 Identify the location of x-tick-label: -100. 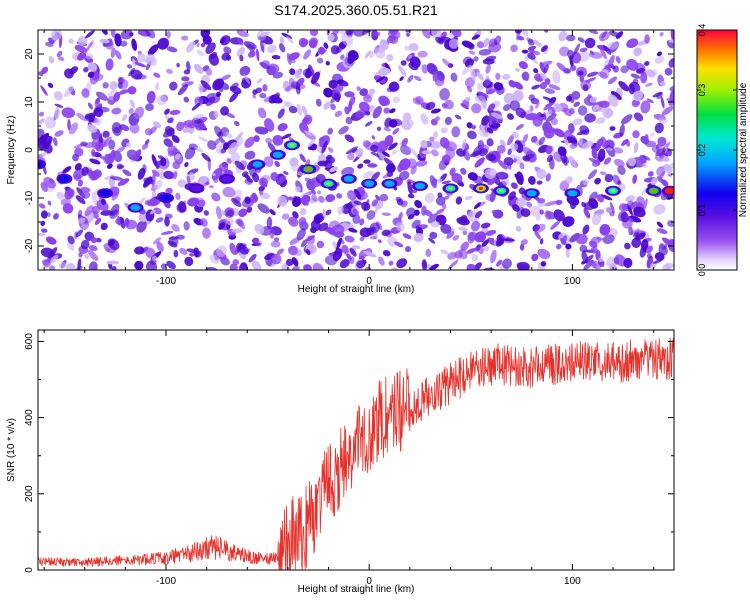
(166, 581).